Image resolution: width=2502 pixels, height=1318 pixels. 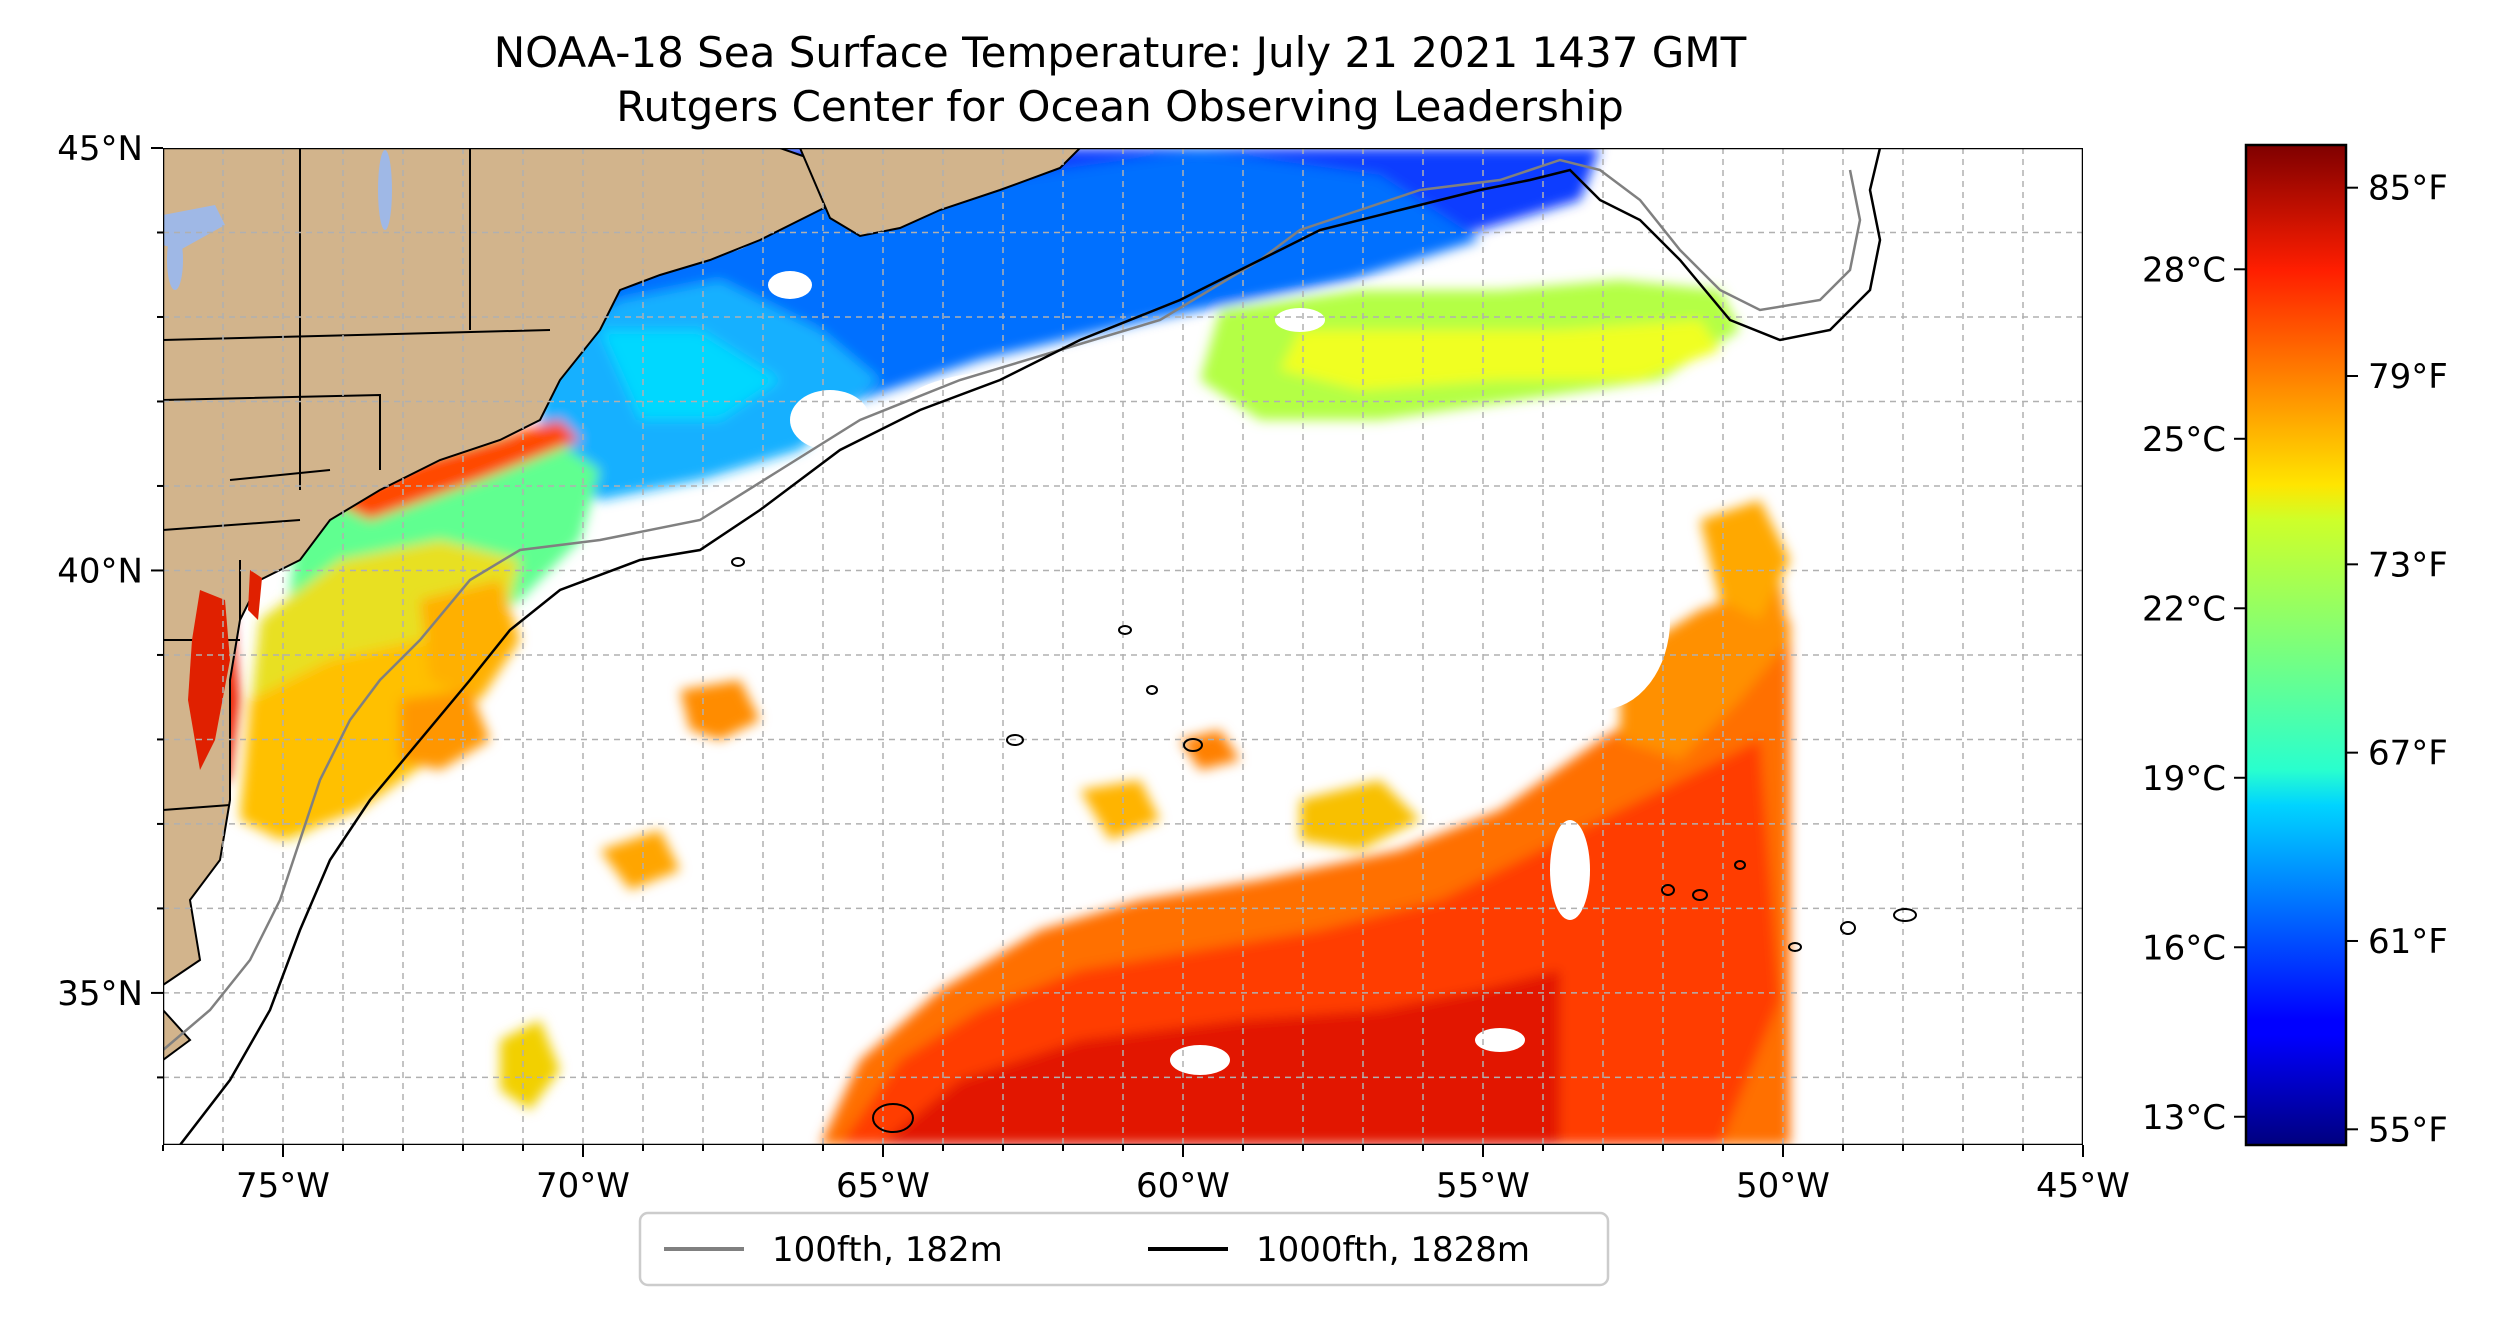 I want to click on lon-tick-label: 65°W, so click(x=883, y=1186).